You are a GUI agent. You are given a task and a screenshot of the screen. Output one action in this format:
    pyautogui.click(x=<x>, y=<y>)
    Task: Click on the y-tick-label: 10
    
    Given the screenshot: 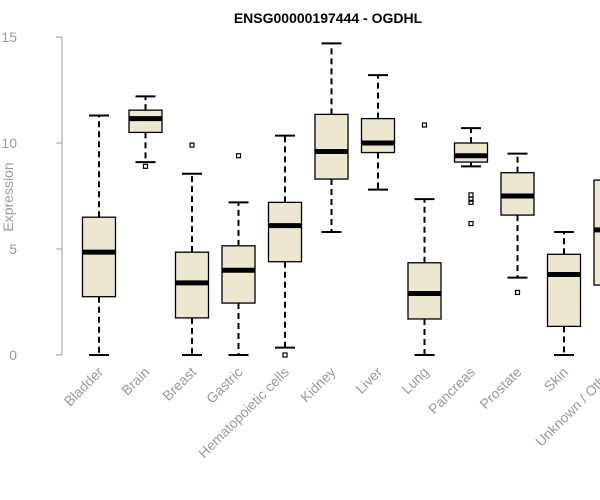 What is the action you would take?
    pyautogui.click(x=9, y=143)
    